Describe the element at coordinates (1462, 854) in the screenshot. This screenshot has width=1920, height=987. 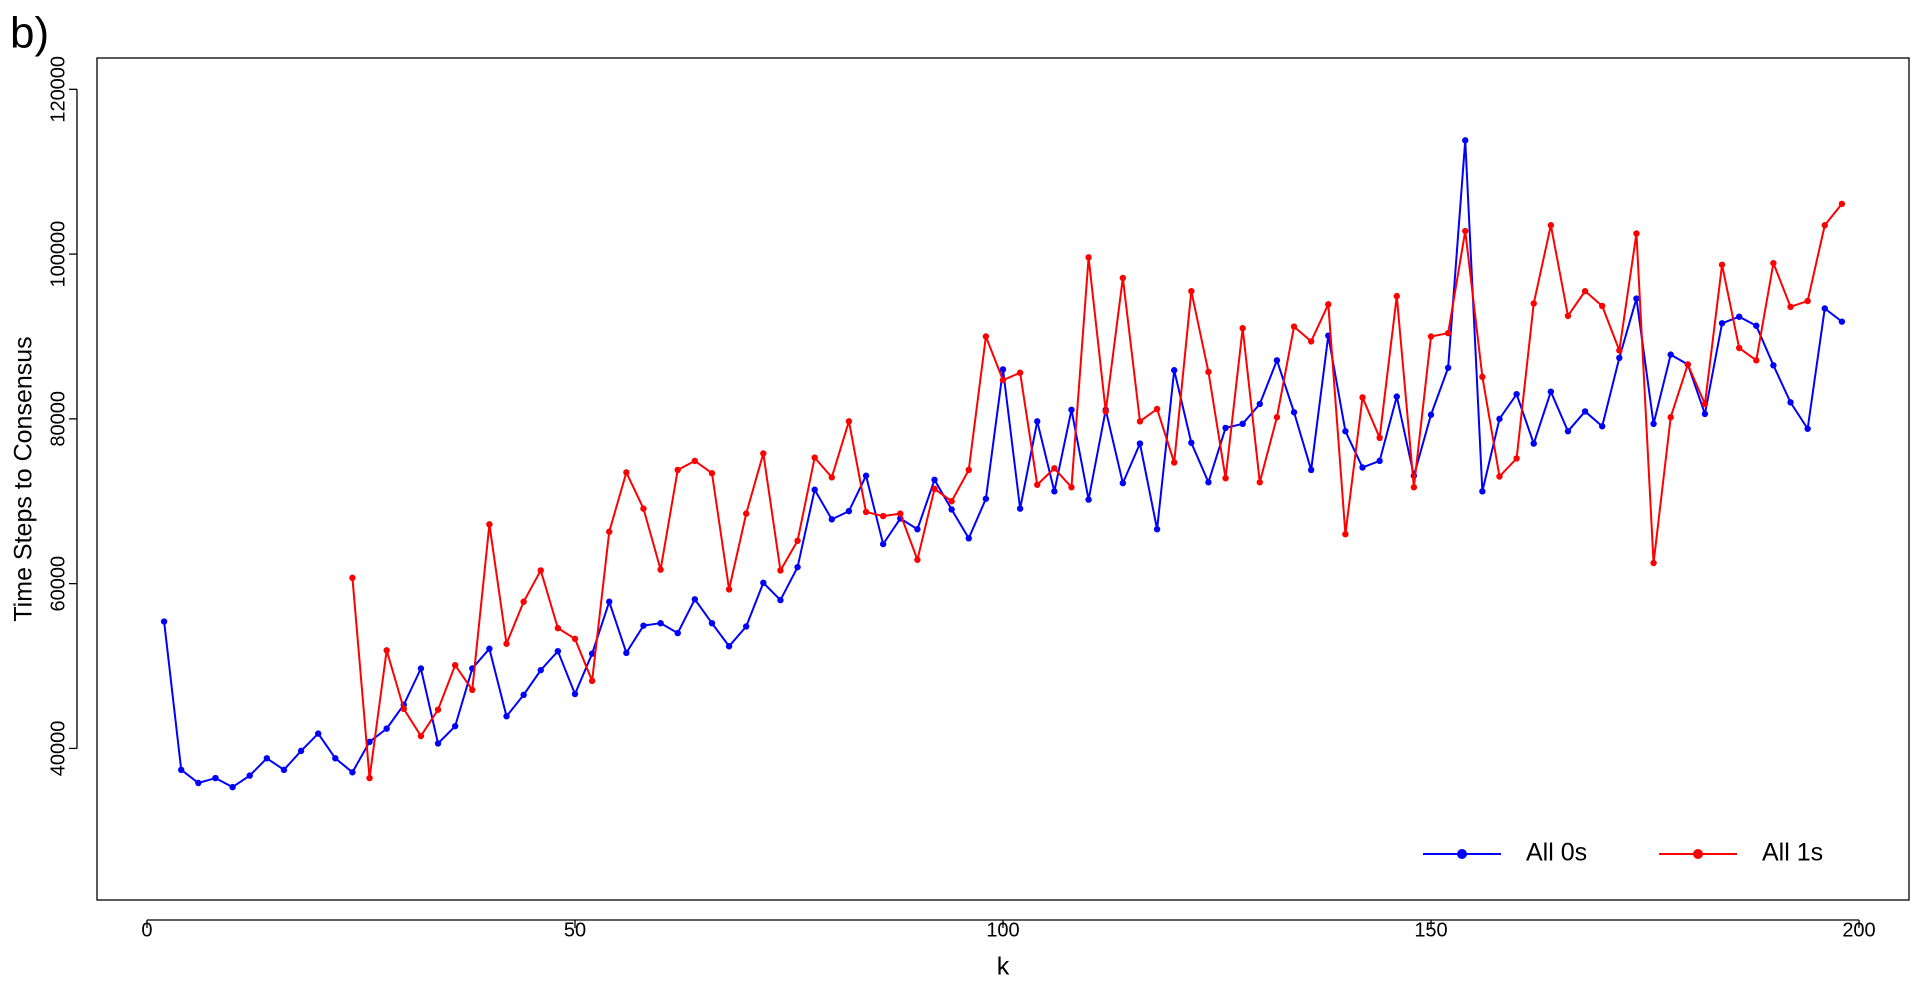
I see `legend-marker` at that location.